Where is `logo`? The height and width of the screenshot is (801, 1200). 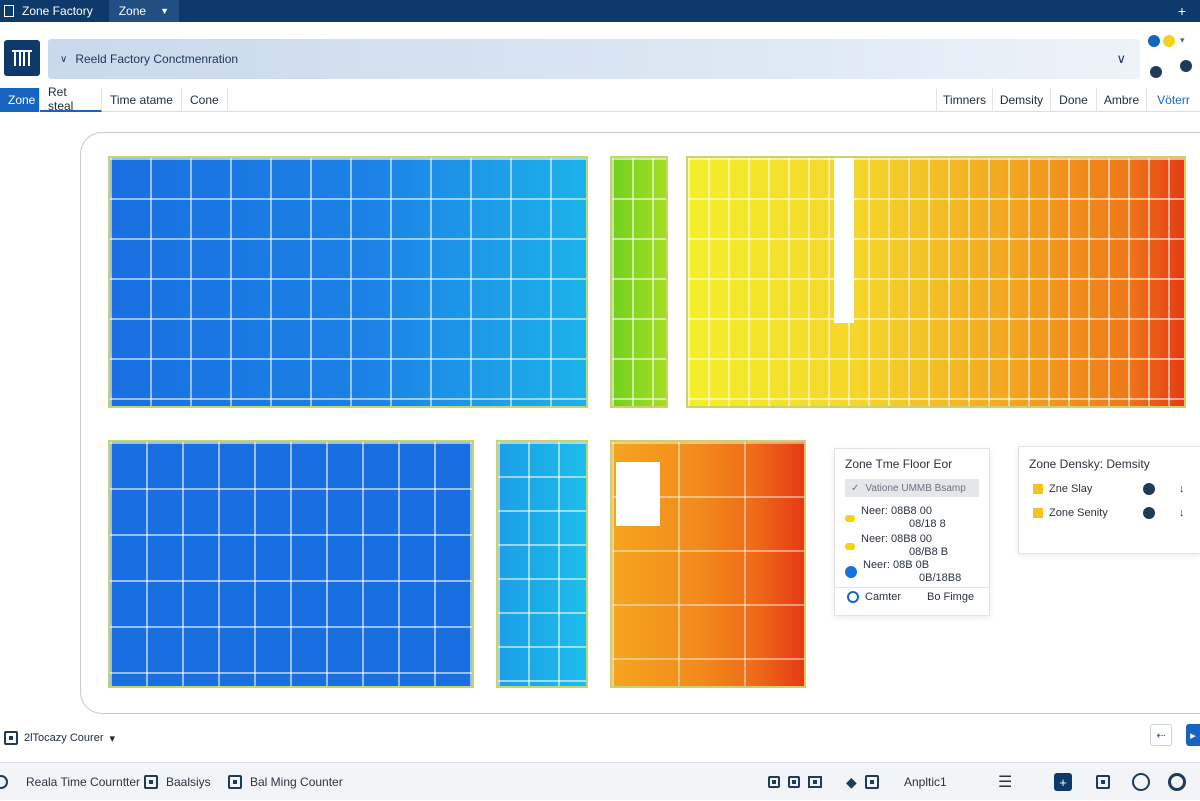 logo is located at coordinates (22, 58).